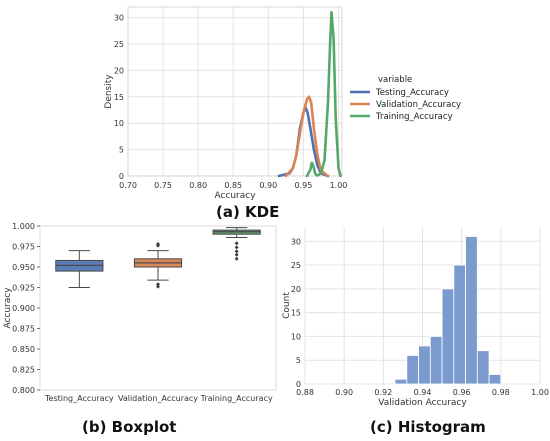 Image resolution: width=550 pixels, height=441 pixels. I want to click on histogram-y-tick-label: 10, so click(296, 336).